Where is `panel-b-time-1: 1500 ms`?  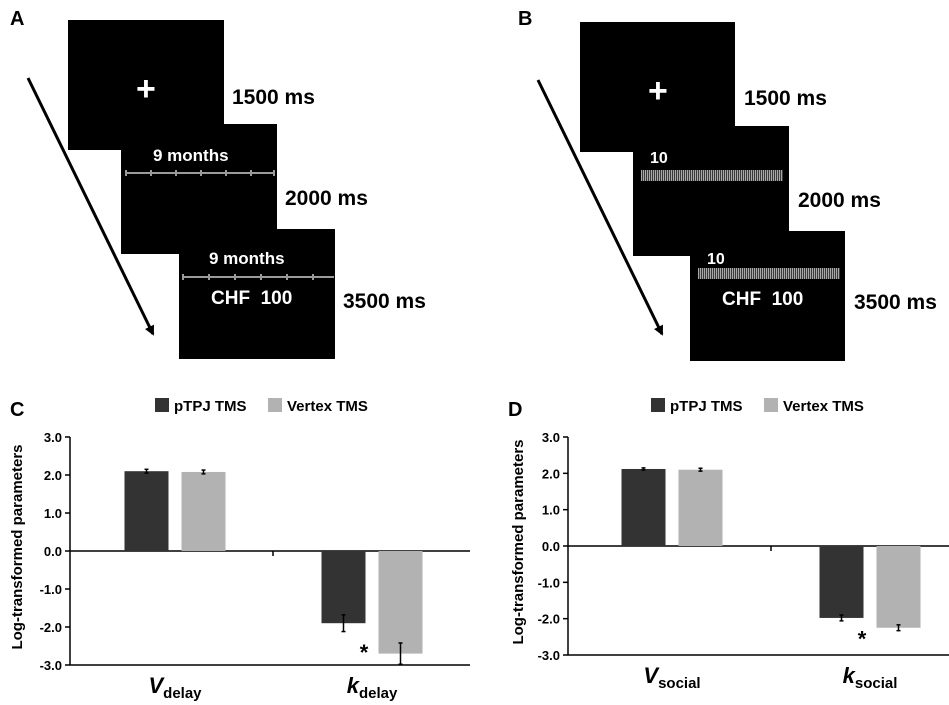
panel-b-time-1: 1500 ms is located at coordinates (785, 98).